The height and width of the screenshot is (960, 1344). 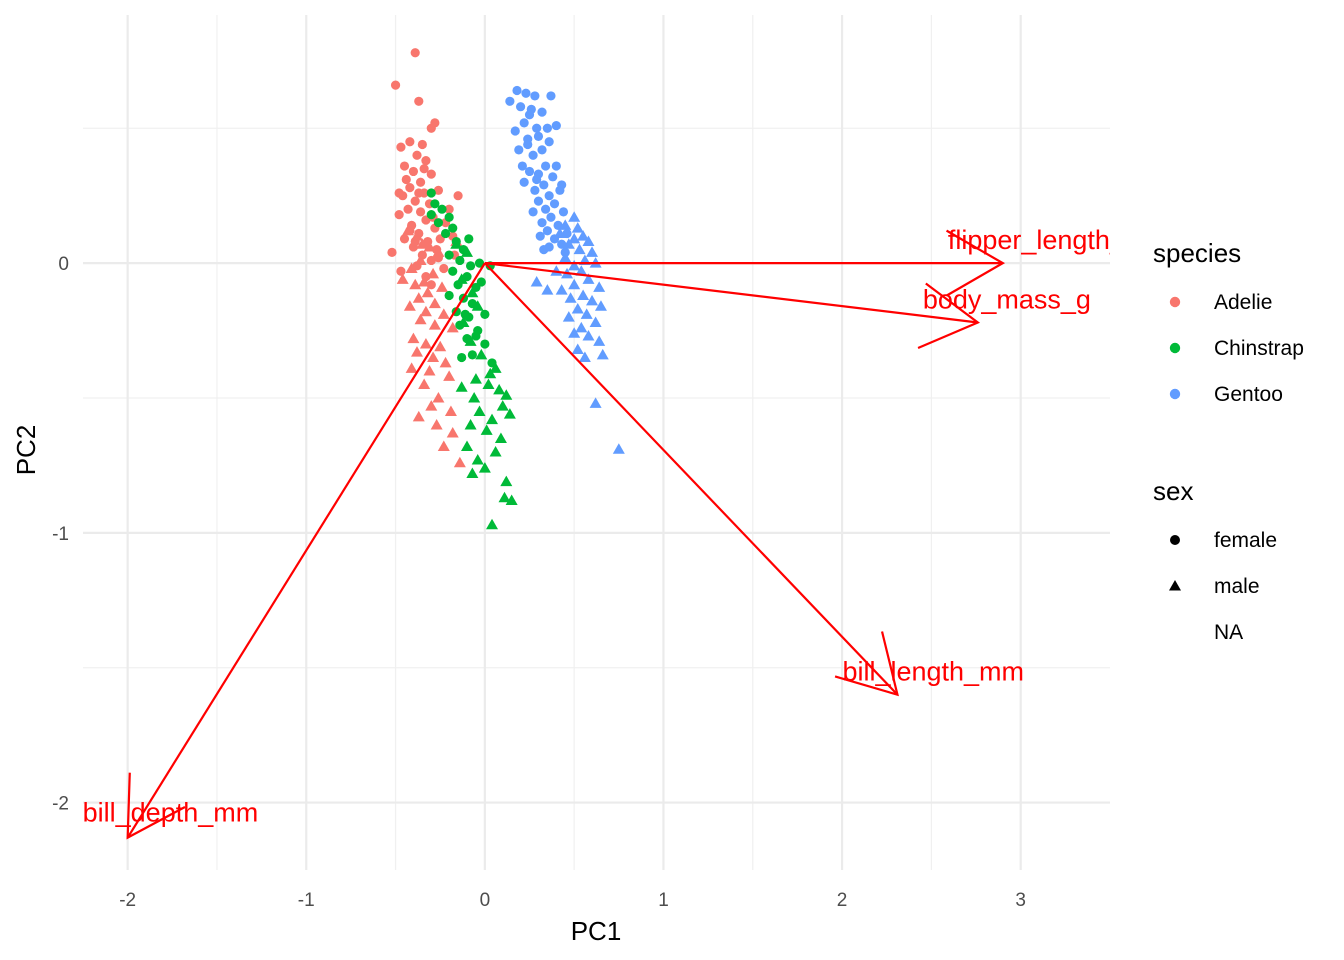 I want to click on body-mass-g-arrow, so click(x=731, y=293).